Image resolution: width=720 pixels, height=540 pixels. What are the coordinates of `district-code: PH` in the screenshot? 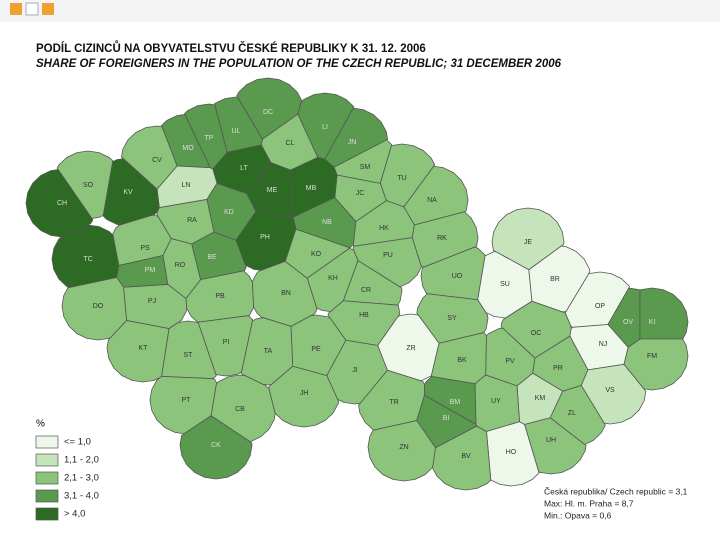 It's located at (265, 237).